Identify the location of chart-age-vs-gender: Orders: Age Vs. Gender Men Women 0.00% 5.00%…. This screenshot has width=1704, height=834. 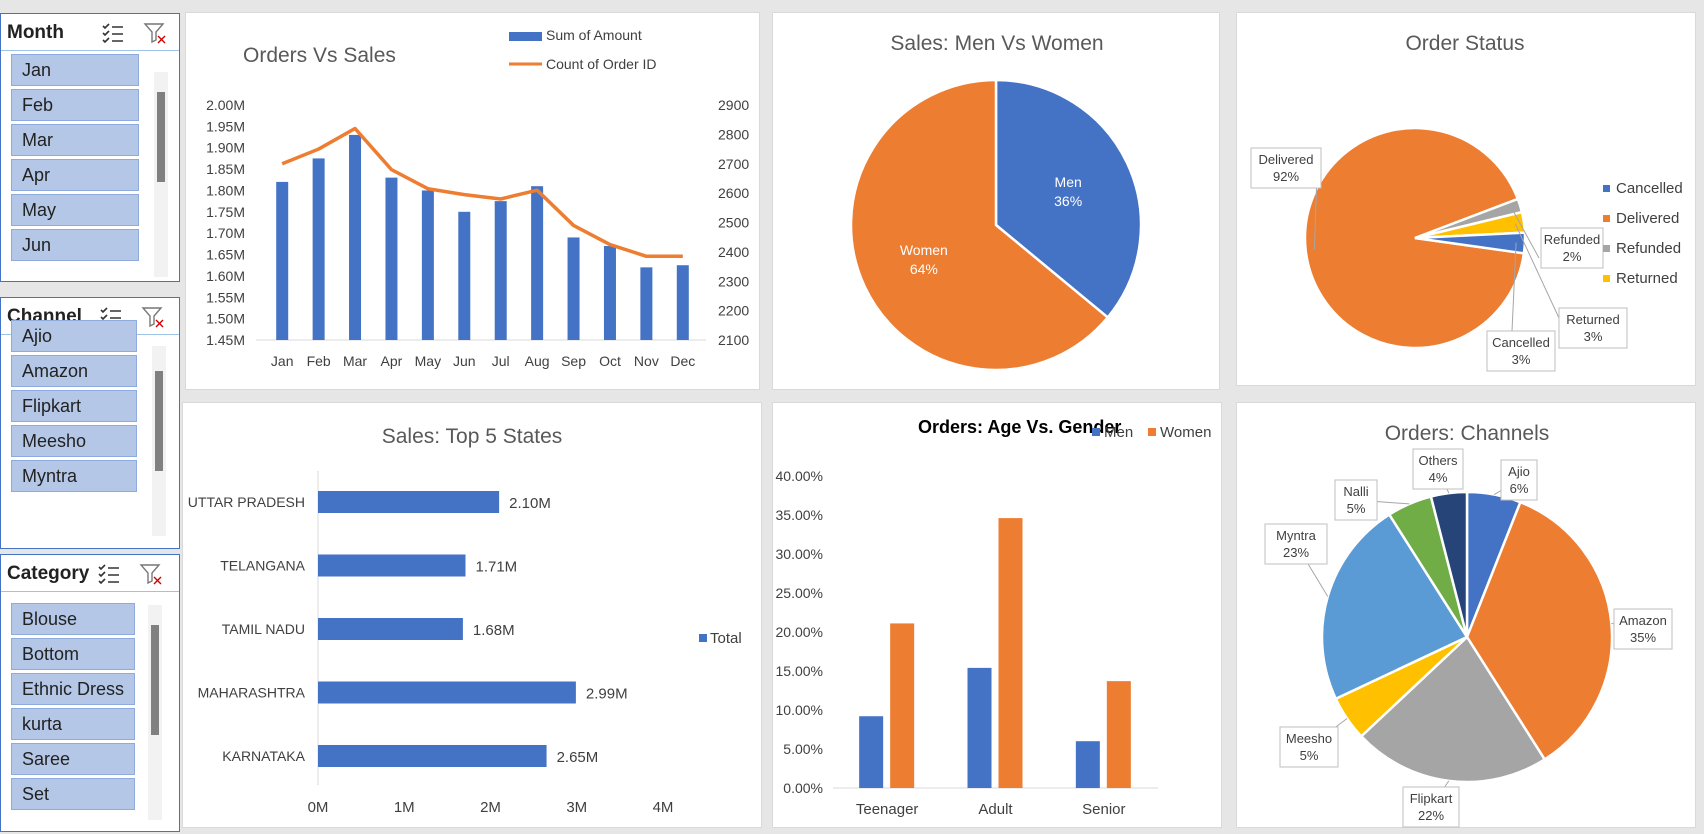
(997, 615).